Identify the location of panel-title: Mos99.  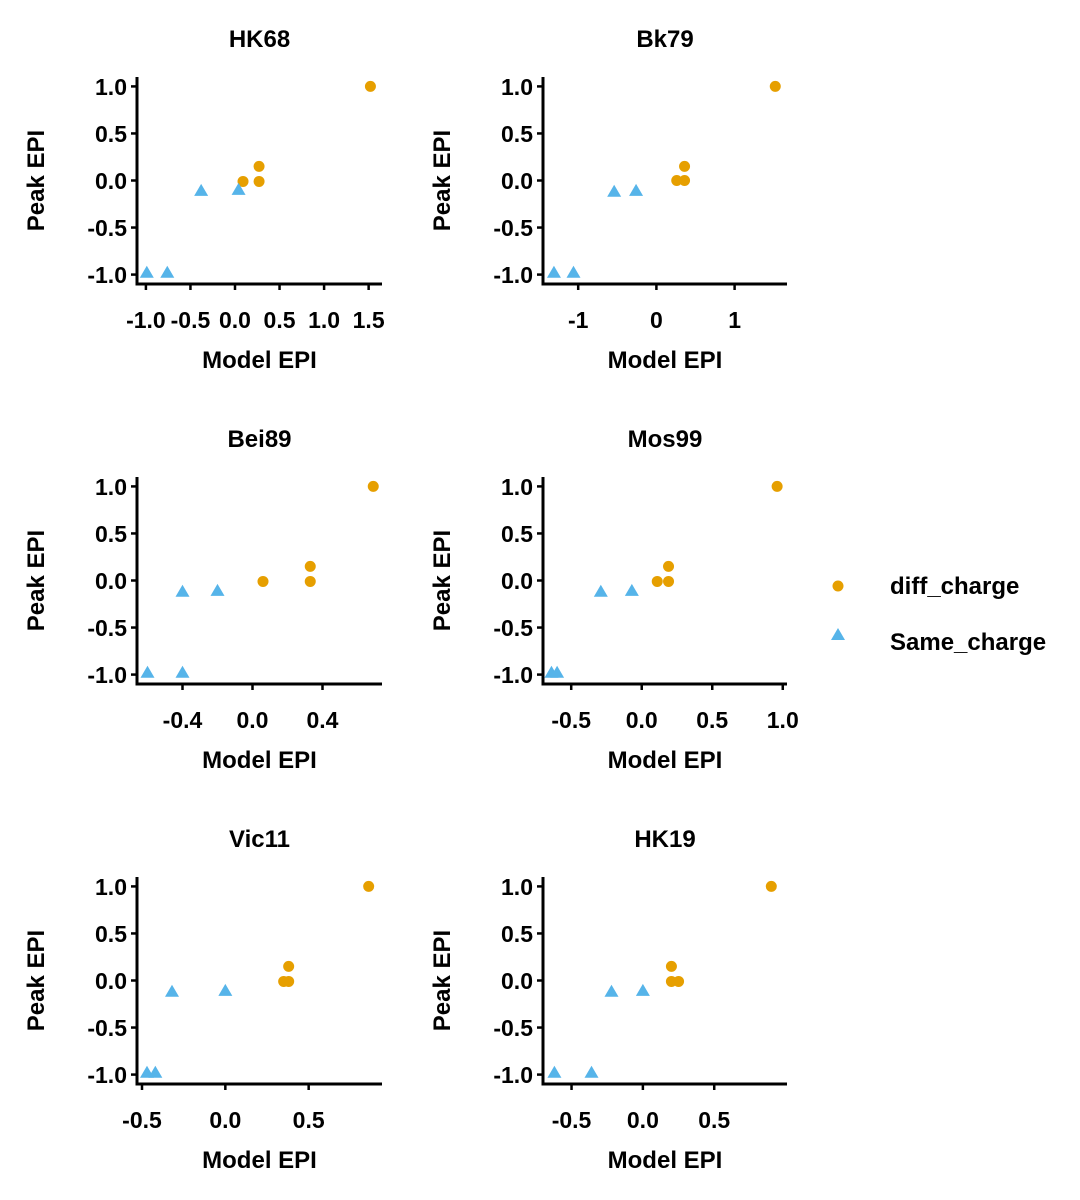
(665, 439).